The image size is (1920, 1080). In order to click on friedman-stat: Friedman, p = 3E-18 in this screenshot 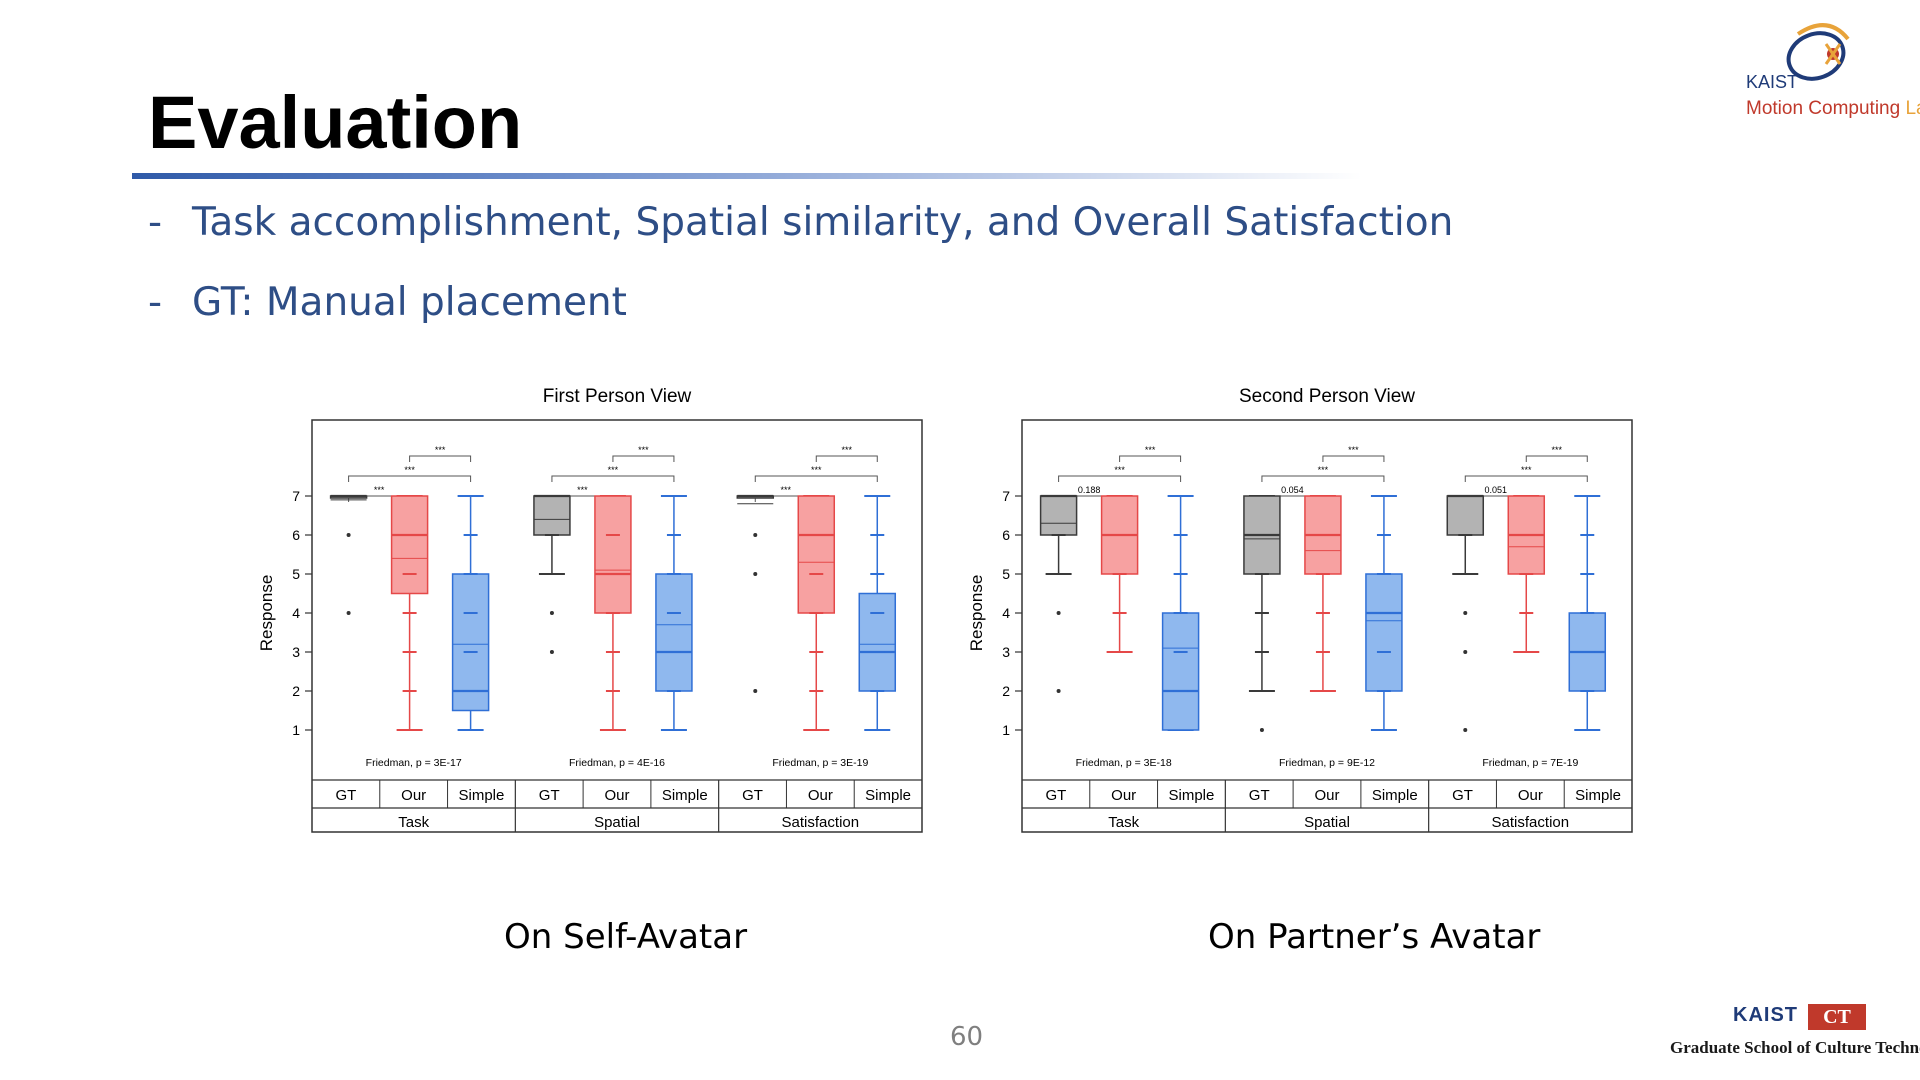, I will do `click(1124, 763)`.